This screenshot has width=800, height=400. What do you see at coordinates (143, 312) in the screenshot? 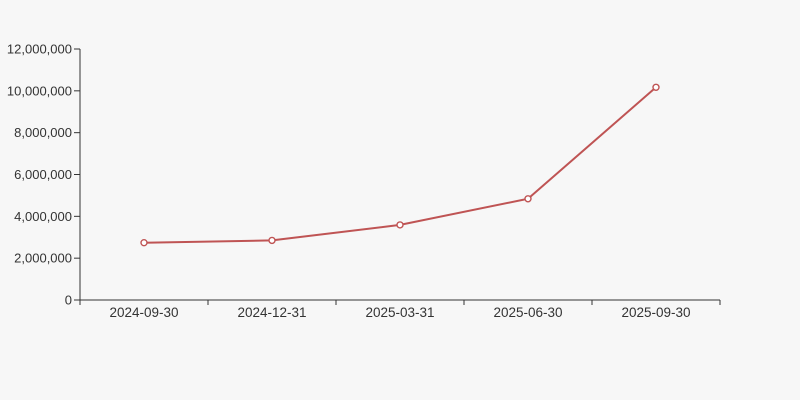
I see `x-axis-tick-label: 2024-09-30` at bounding box center [143, 312].